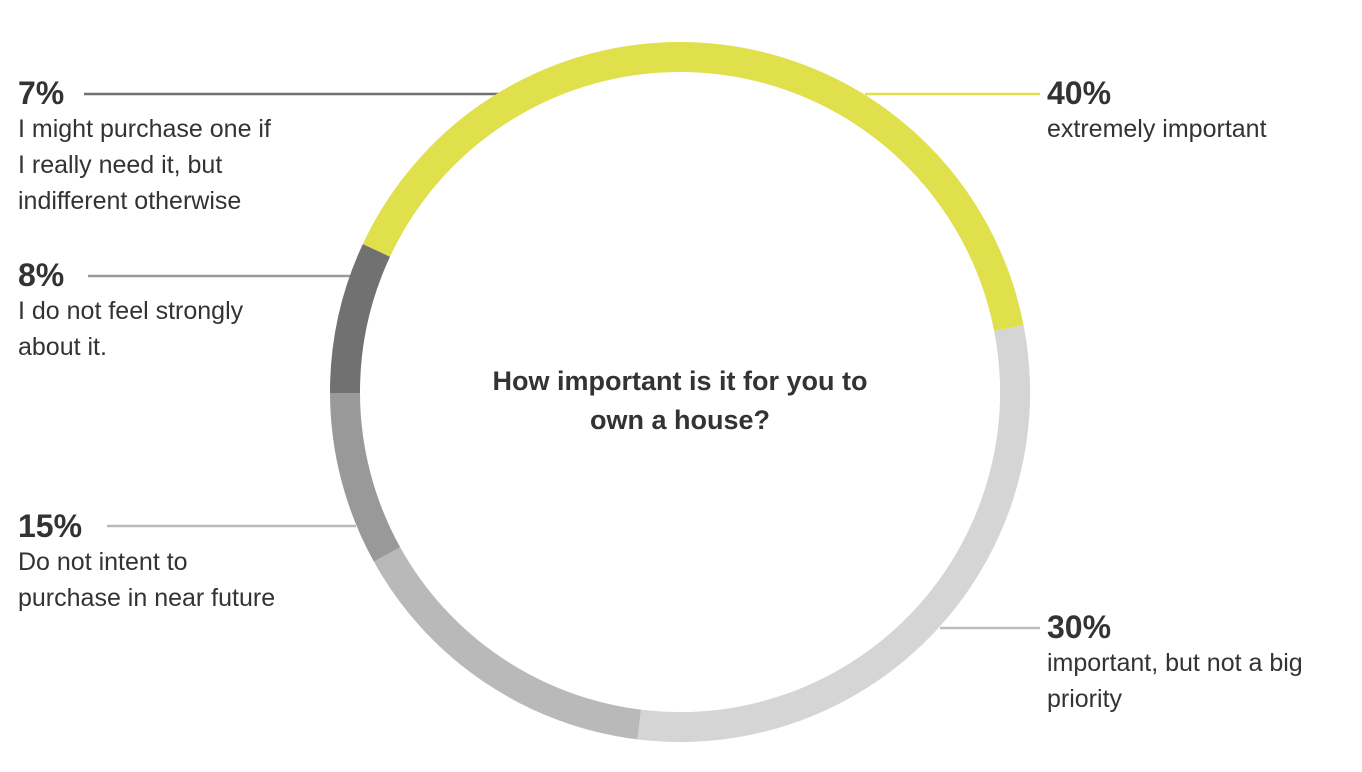  I want to click on donut-slice-7pct, so click(360, 319).